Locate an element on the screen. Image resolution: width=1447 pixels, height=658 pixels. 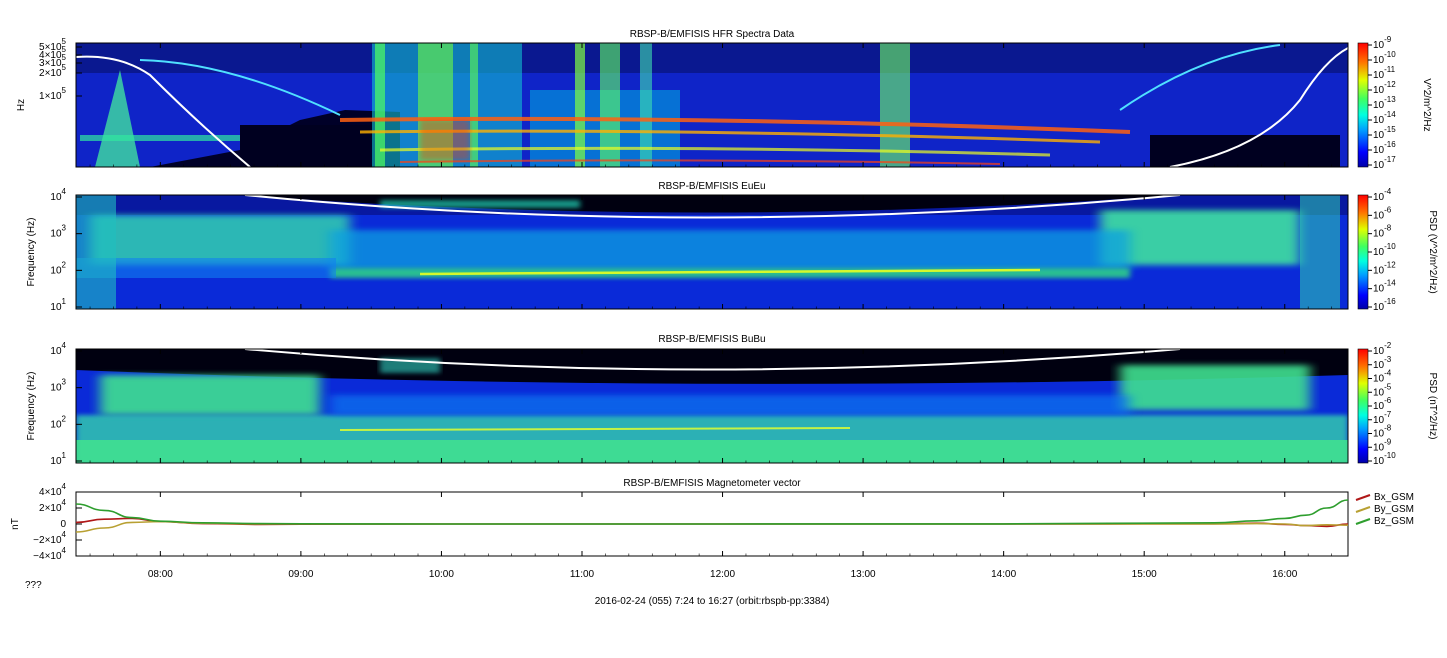
colorbar-tick-label: 10⁻¹⁷ is located at coordinates (1384, 163).